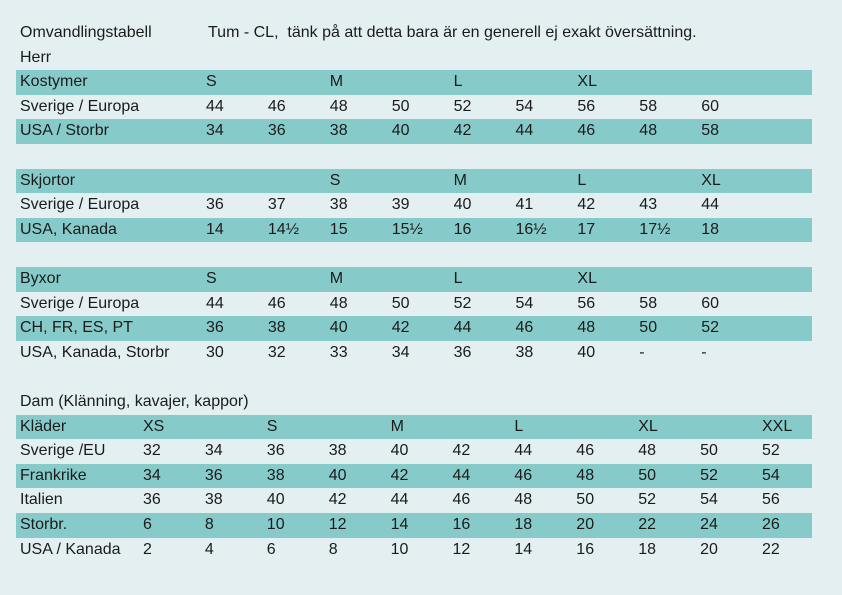 Image resolution: width=842 pixels, height=595 pixels. I want to click on row-label: Sverige /EU, so click(63, 451).